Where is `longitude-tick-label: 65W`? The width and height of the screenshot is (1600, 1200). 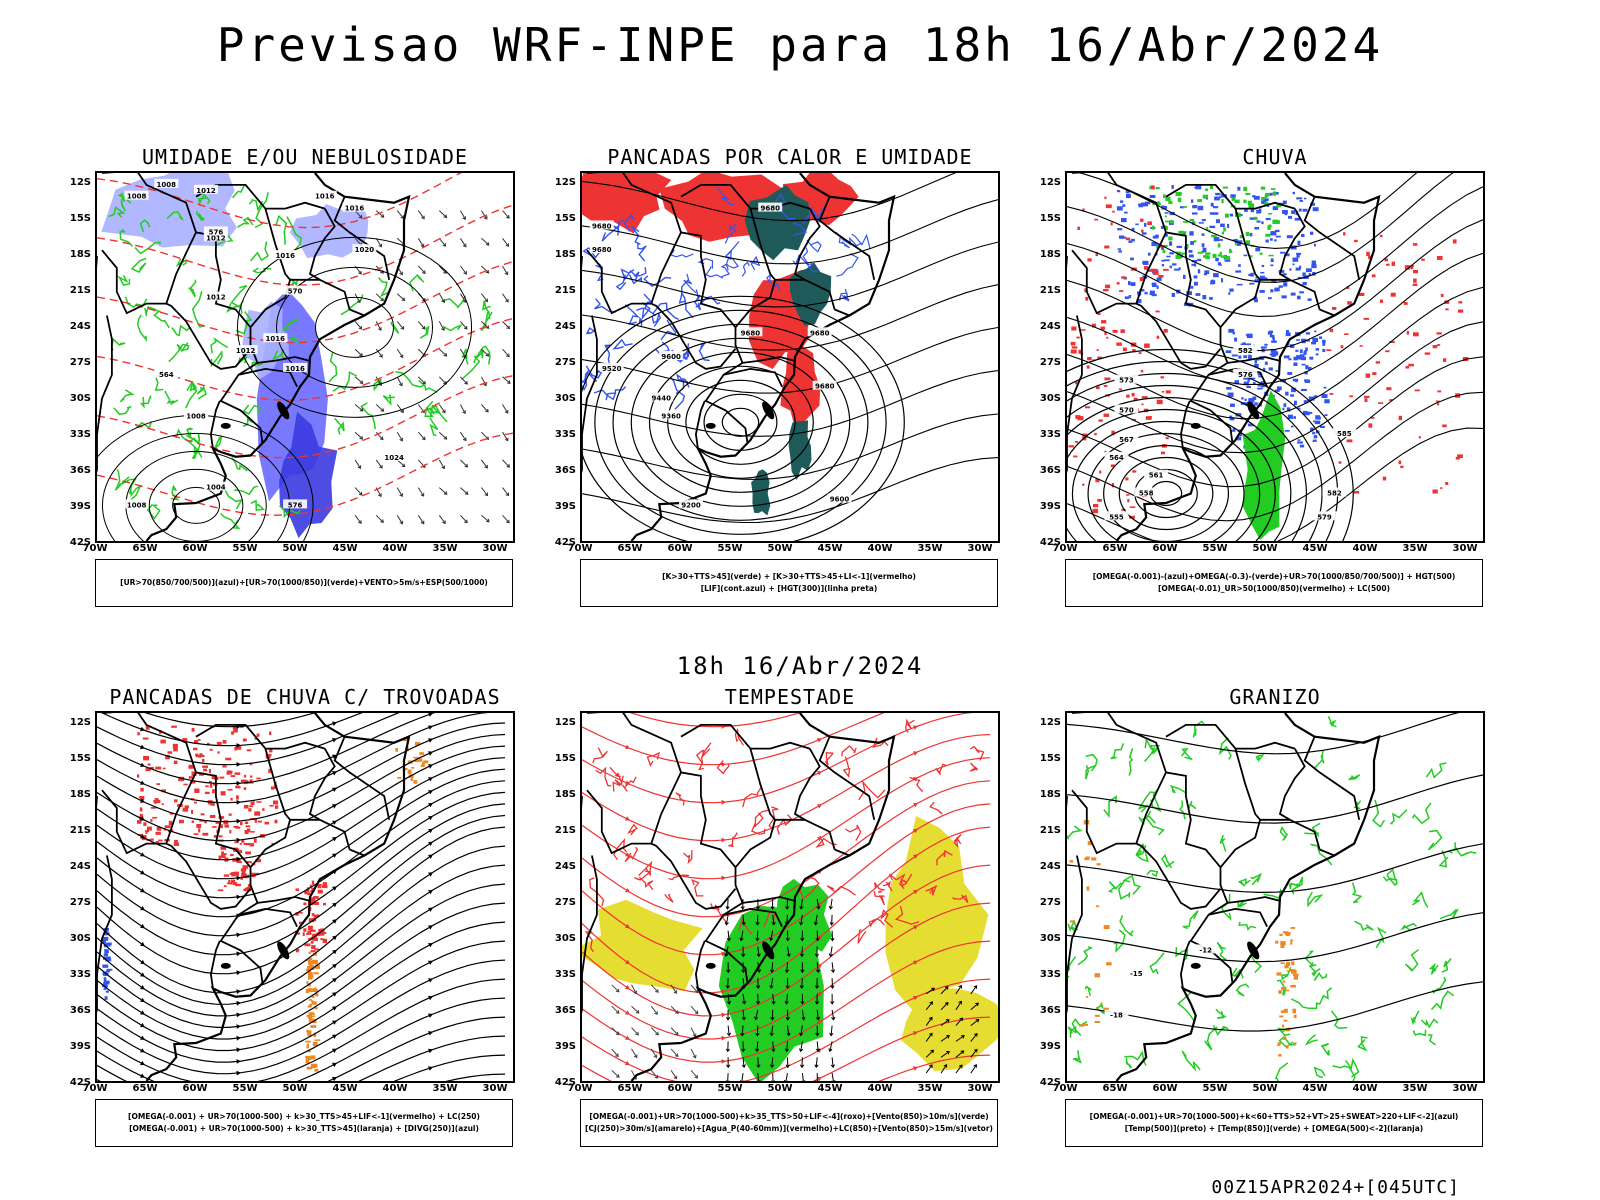
longitude-tick-label: 65W is located at coordinates (1115, 1088).